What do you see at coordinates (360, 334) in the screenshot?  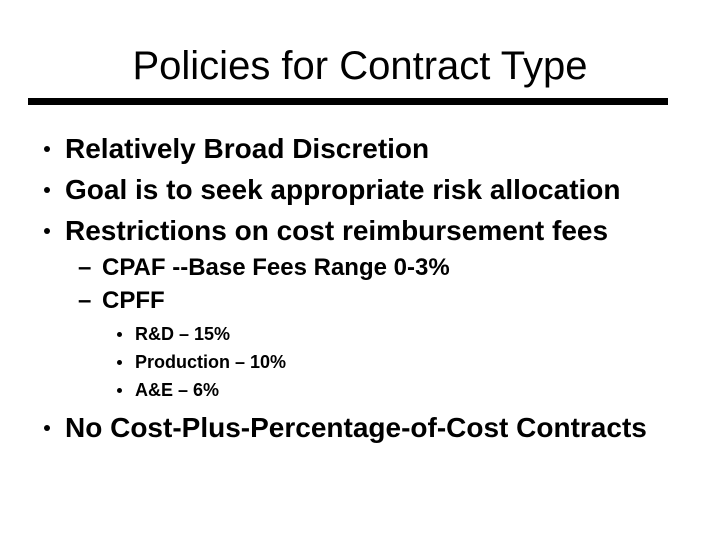 I see `sub-sub-list-item: R&D – 15%` at bounding box center [360, 334].